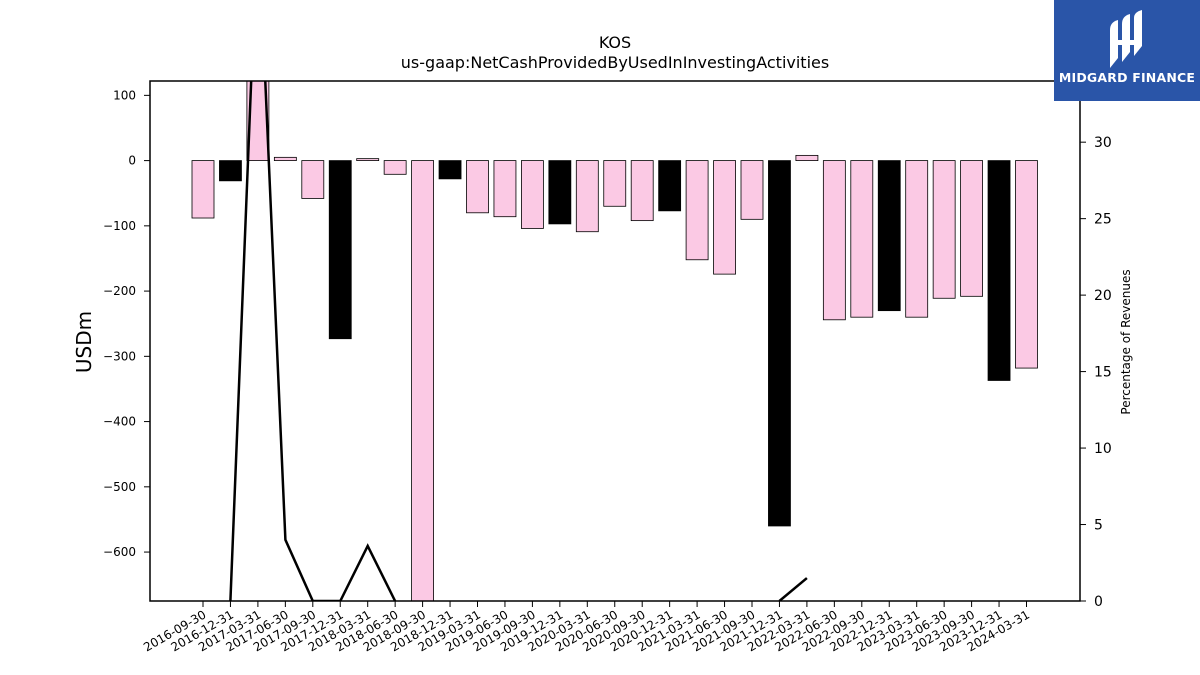 The width and height of the screenshot is (1200, 675). I want to click on y-tick-label: −500, so click(119, 487).